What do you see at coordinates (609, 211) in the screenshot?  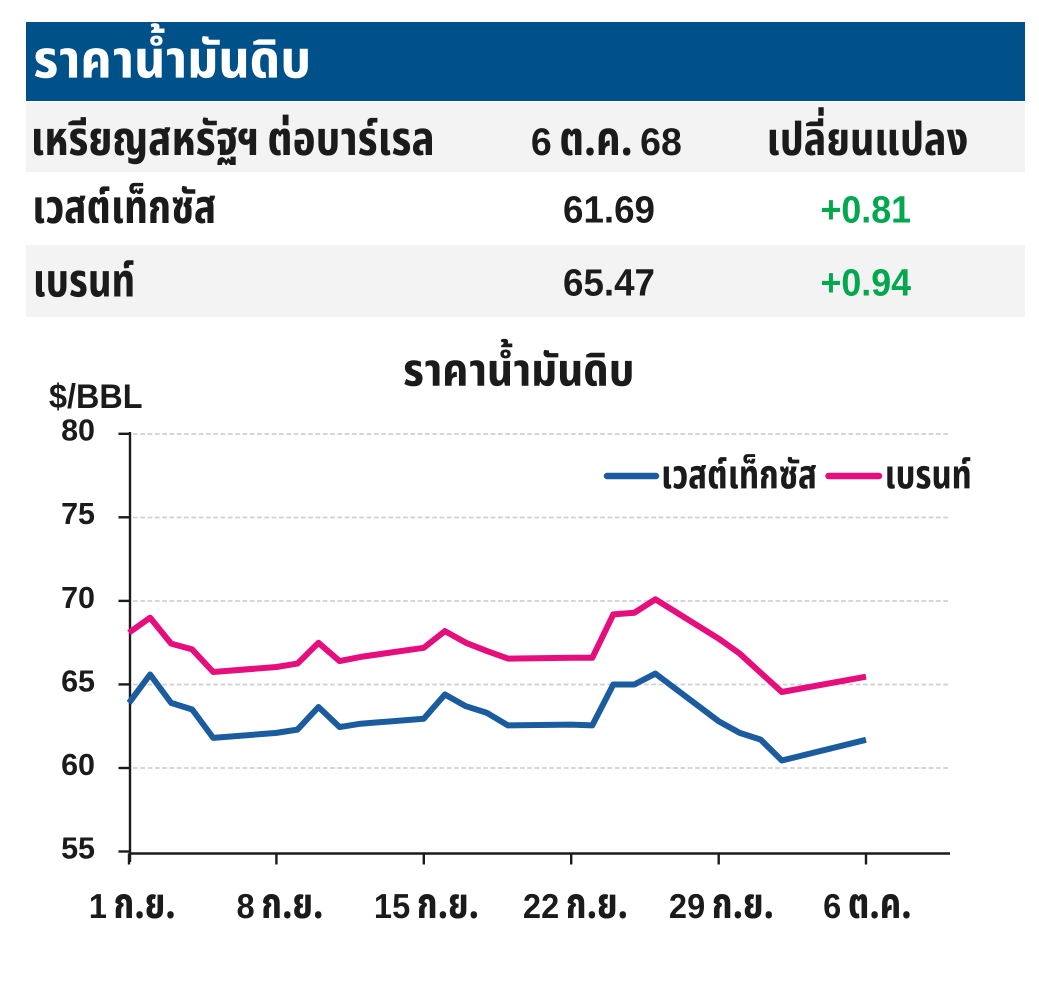 I see `svg-text: 61.69` at bounding box center [609, 211].